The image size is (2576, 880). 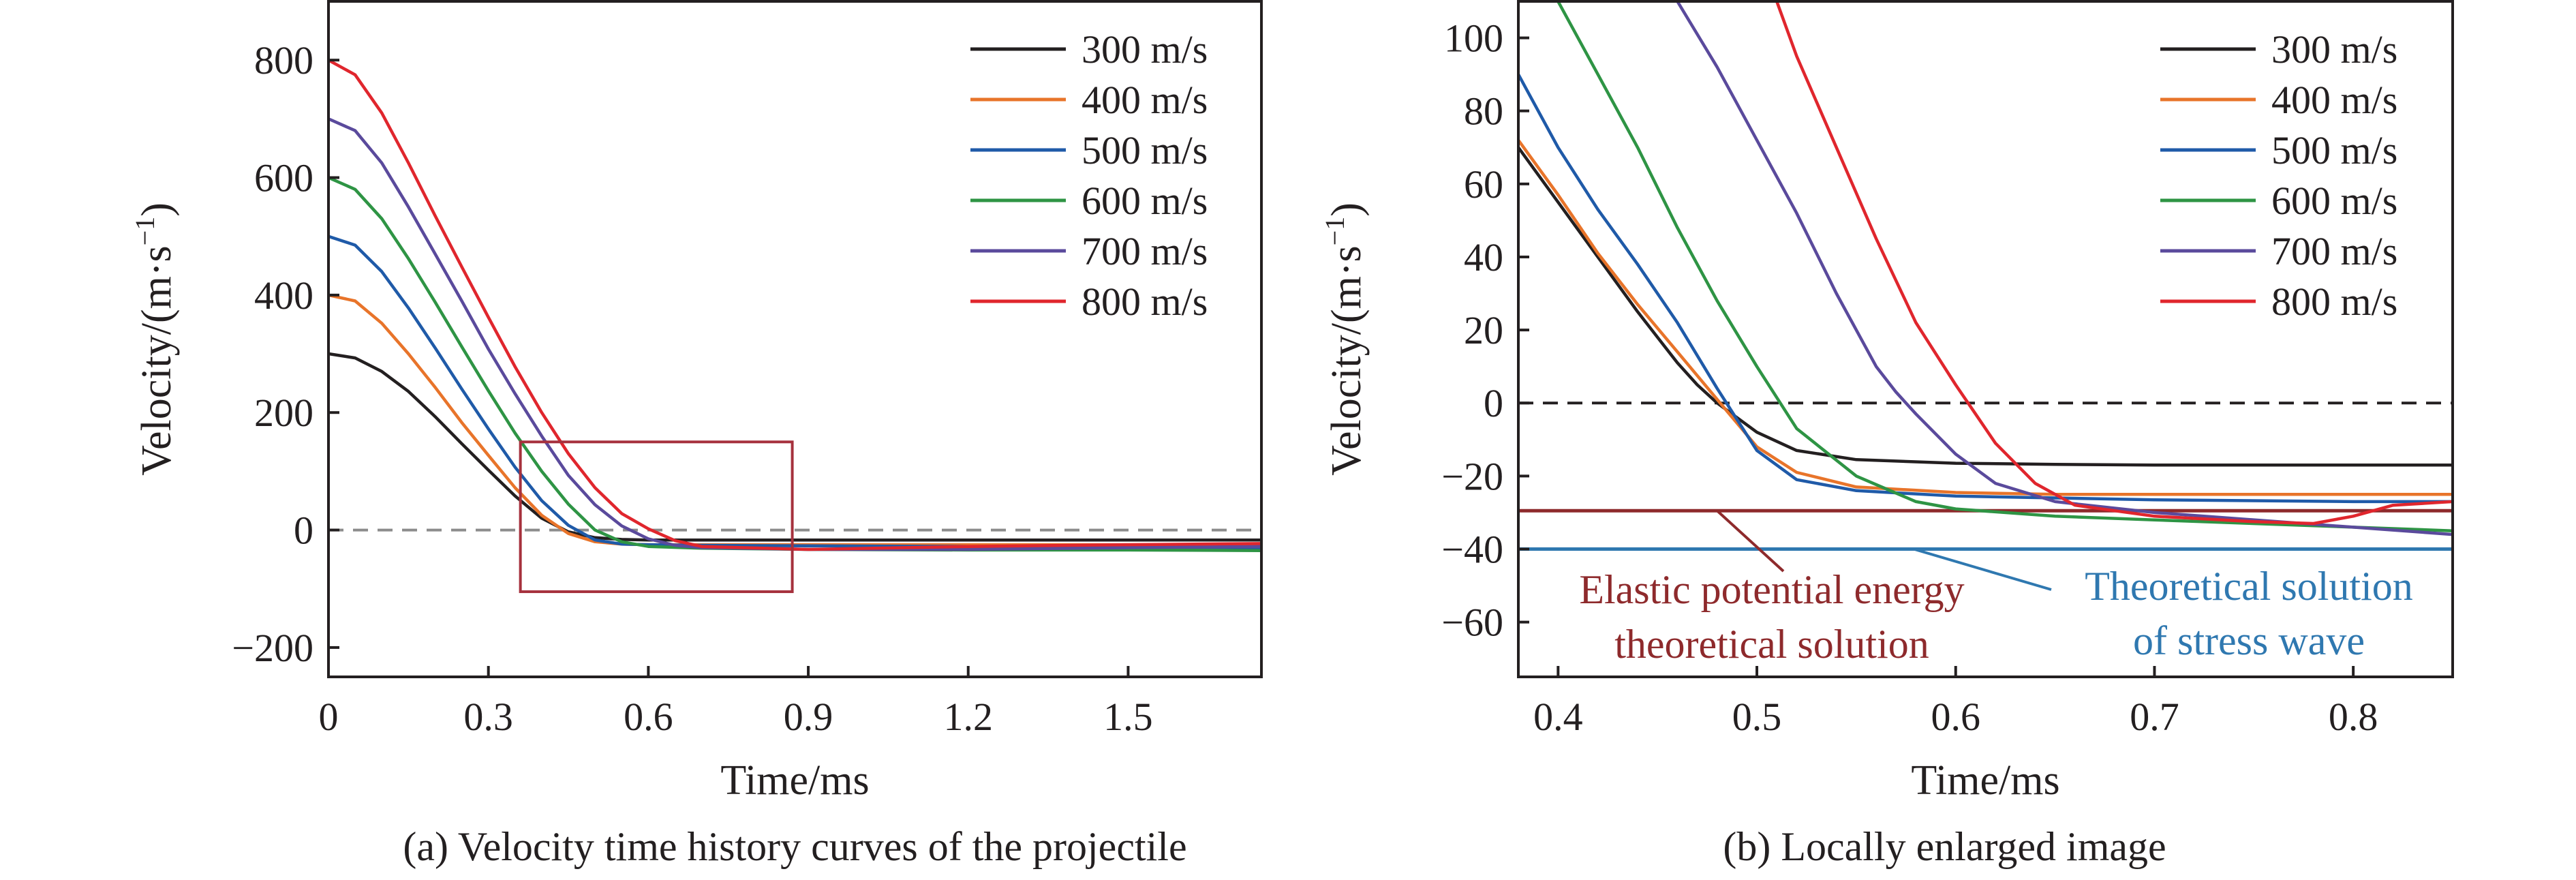 I want to click on elastic-annotation-label: theoretical solution, so click(x=1771, y=644).